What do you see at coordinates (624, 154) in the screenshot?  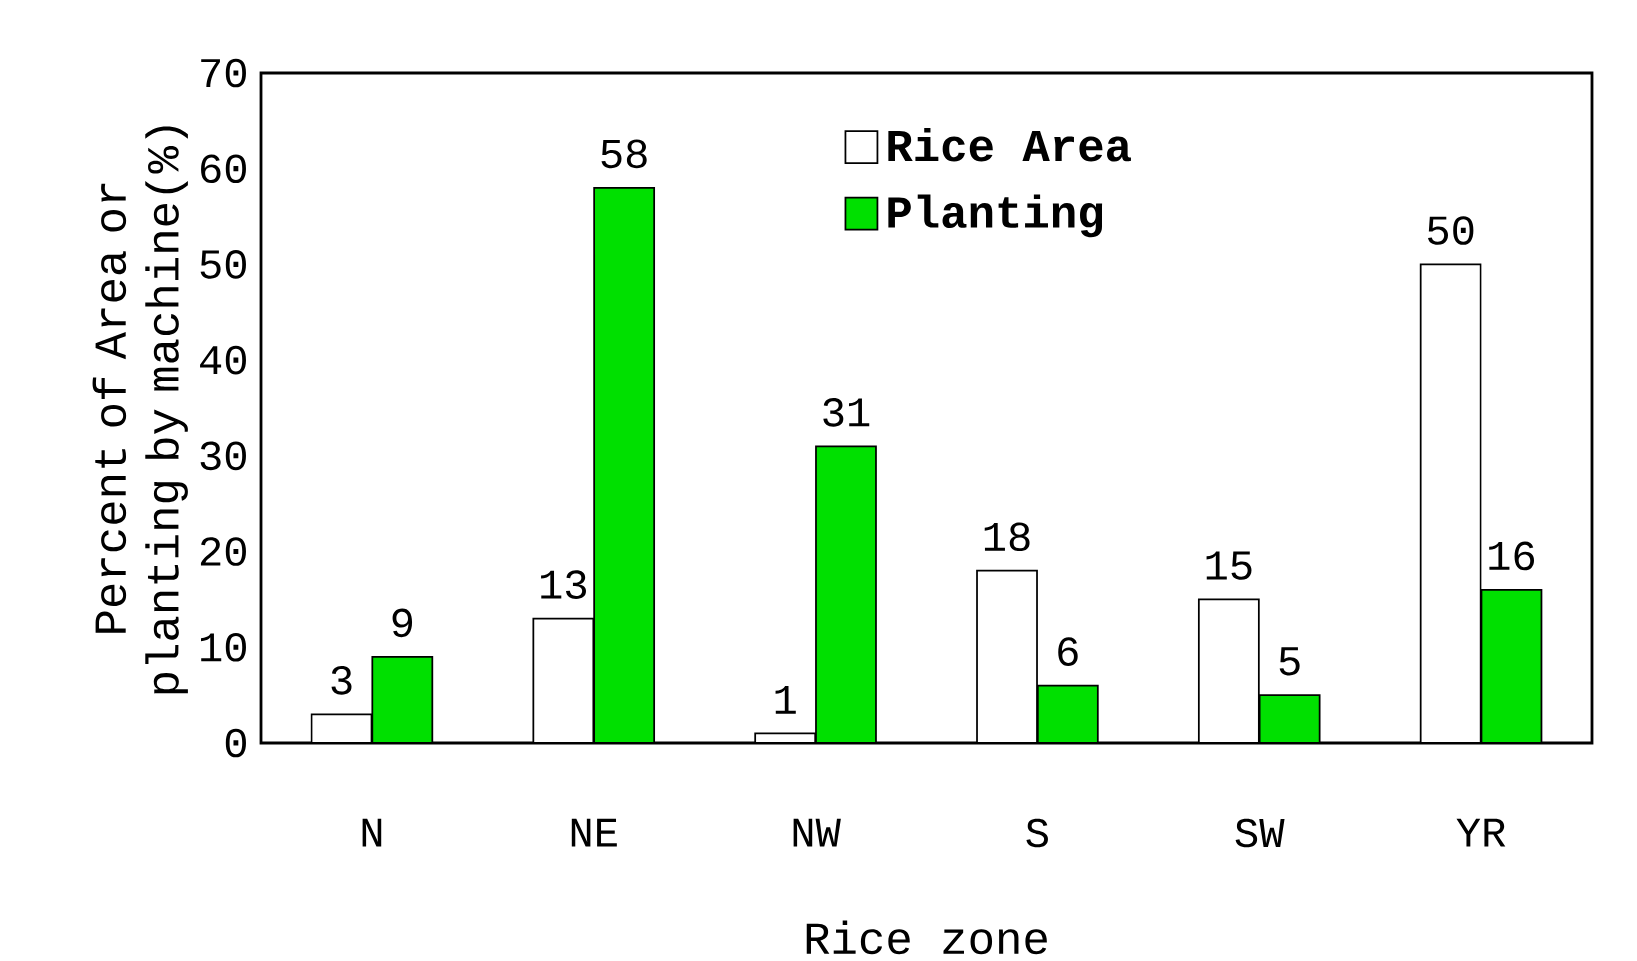 I see `data-label: 58` at bounding box center [624, 154].